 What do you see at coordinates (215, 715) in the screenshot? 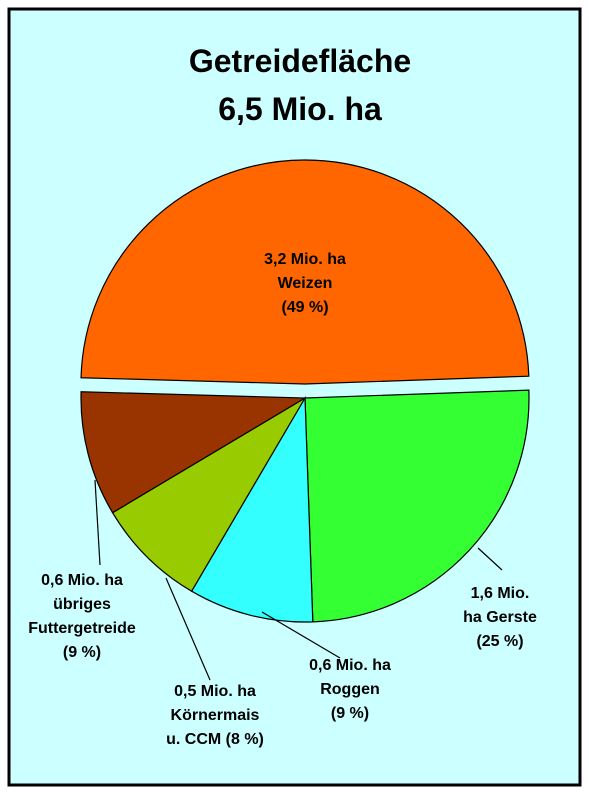
I see `slice-label: Körnermais` at bounding box center [215, 715].